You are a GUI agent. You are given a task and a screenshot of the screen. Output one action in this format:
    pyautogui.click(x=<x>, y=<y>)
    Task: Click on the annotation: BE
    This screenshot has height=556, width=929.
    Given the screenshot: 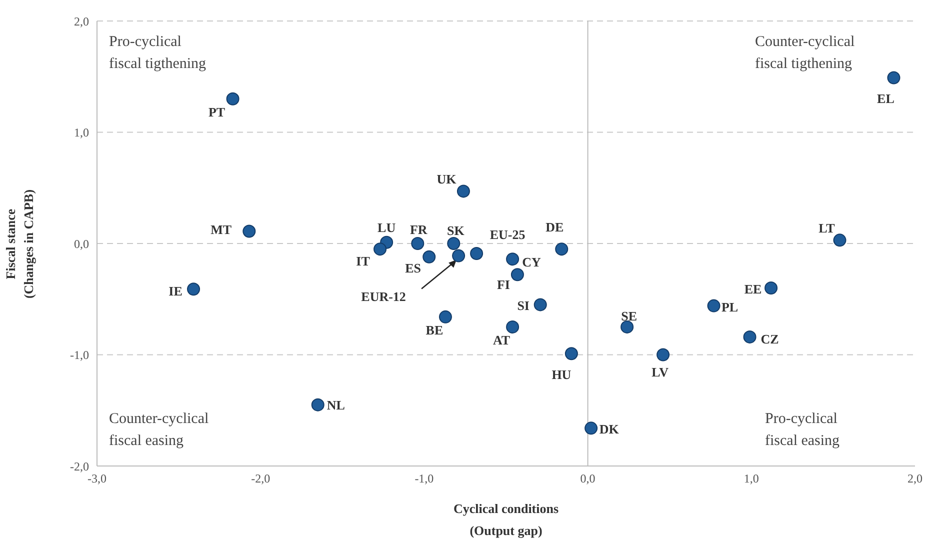 What is the action you would take?
    pyautogui.click(x=435, y=330)
    